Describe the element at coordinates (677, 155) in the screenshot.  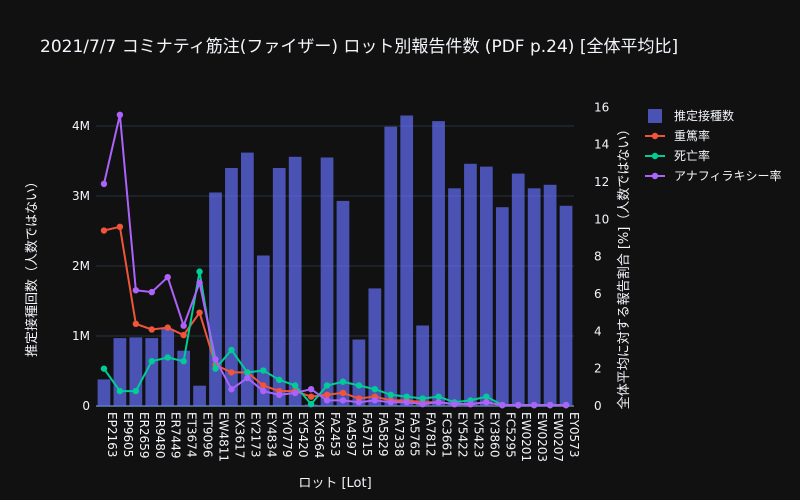
I see `legend-item: 死亡率` at that location.